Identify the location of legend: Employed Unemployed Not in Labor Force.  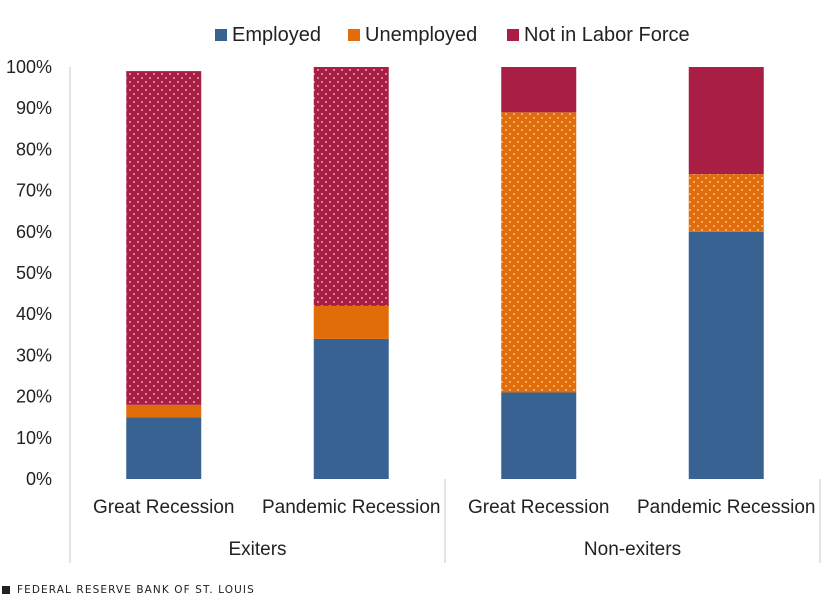
(452, 35).